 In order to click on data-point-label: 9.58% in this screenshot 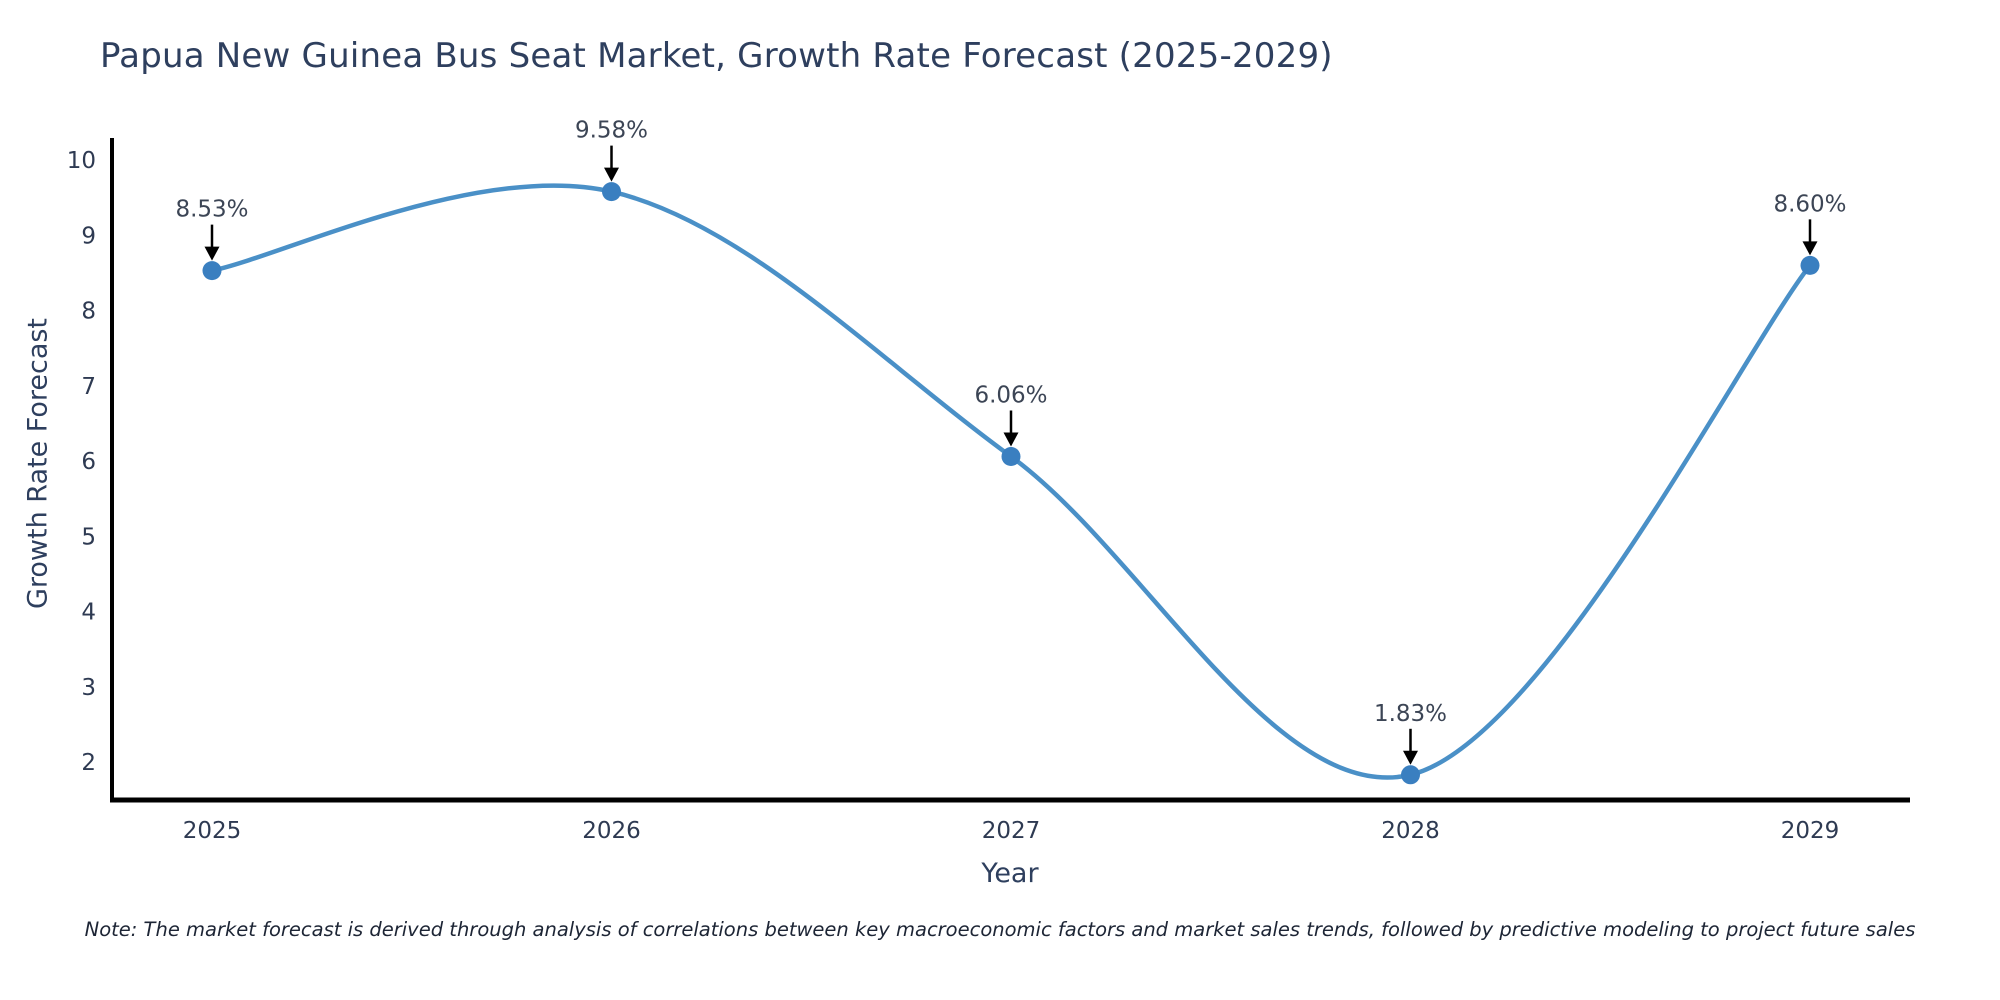, I will do `click(611, 131)`.